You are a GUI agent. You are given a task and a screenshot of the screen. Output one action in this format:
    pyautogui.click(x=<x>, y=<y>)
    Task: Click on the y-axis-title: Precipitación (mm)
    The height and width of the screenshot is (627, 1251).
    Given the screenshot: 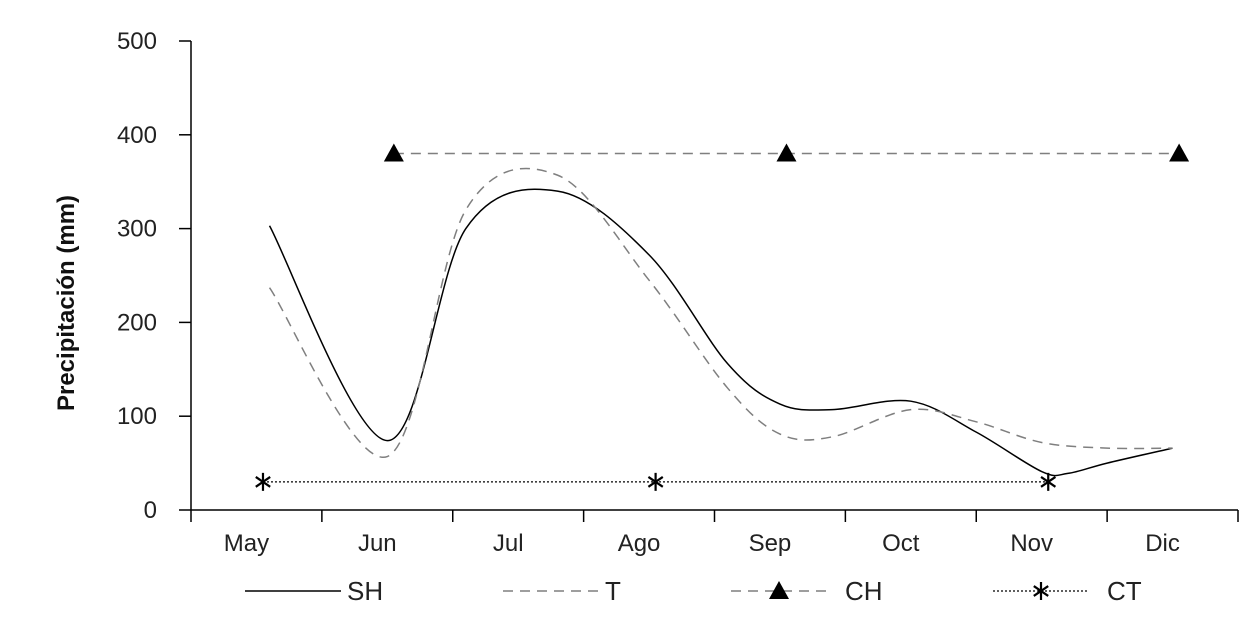 What is the action you would take?
    pyautogui.click(x=66, y=303)
    